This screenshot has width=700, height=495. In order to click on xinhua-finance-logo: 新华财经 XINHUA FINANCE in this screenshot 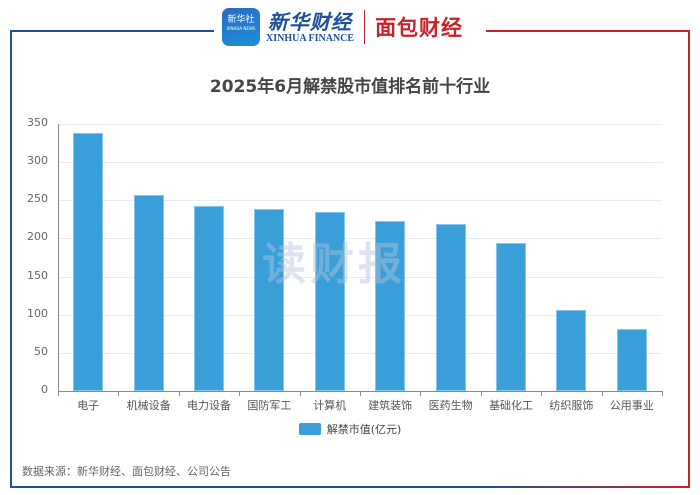, I will do `click(310, 27)`.